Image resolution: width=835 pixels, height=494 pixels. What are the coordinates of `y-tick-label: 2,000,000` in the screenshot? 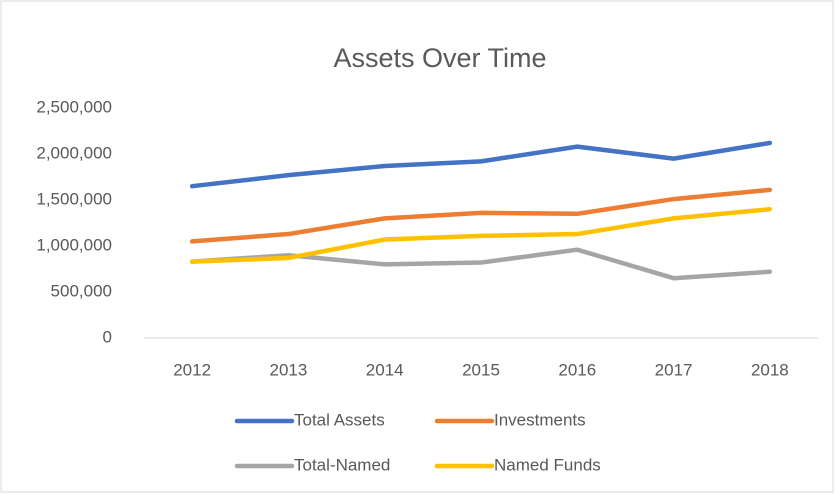 It's located at (74, 152).